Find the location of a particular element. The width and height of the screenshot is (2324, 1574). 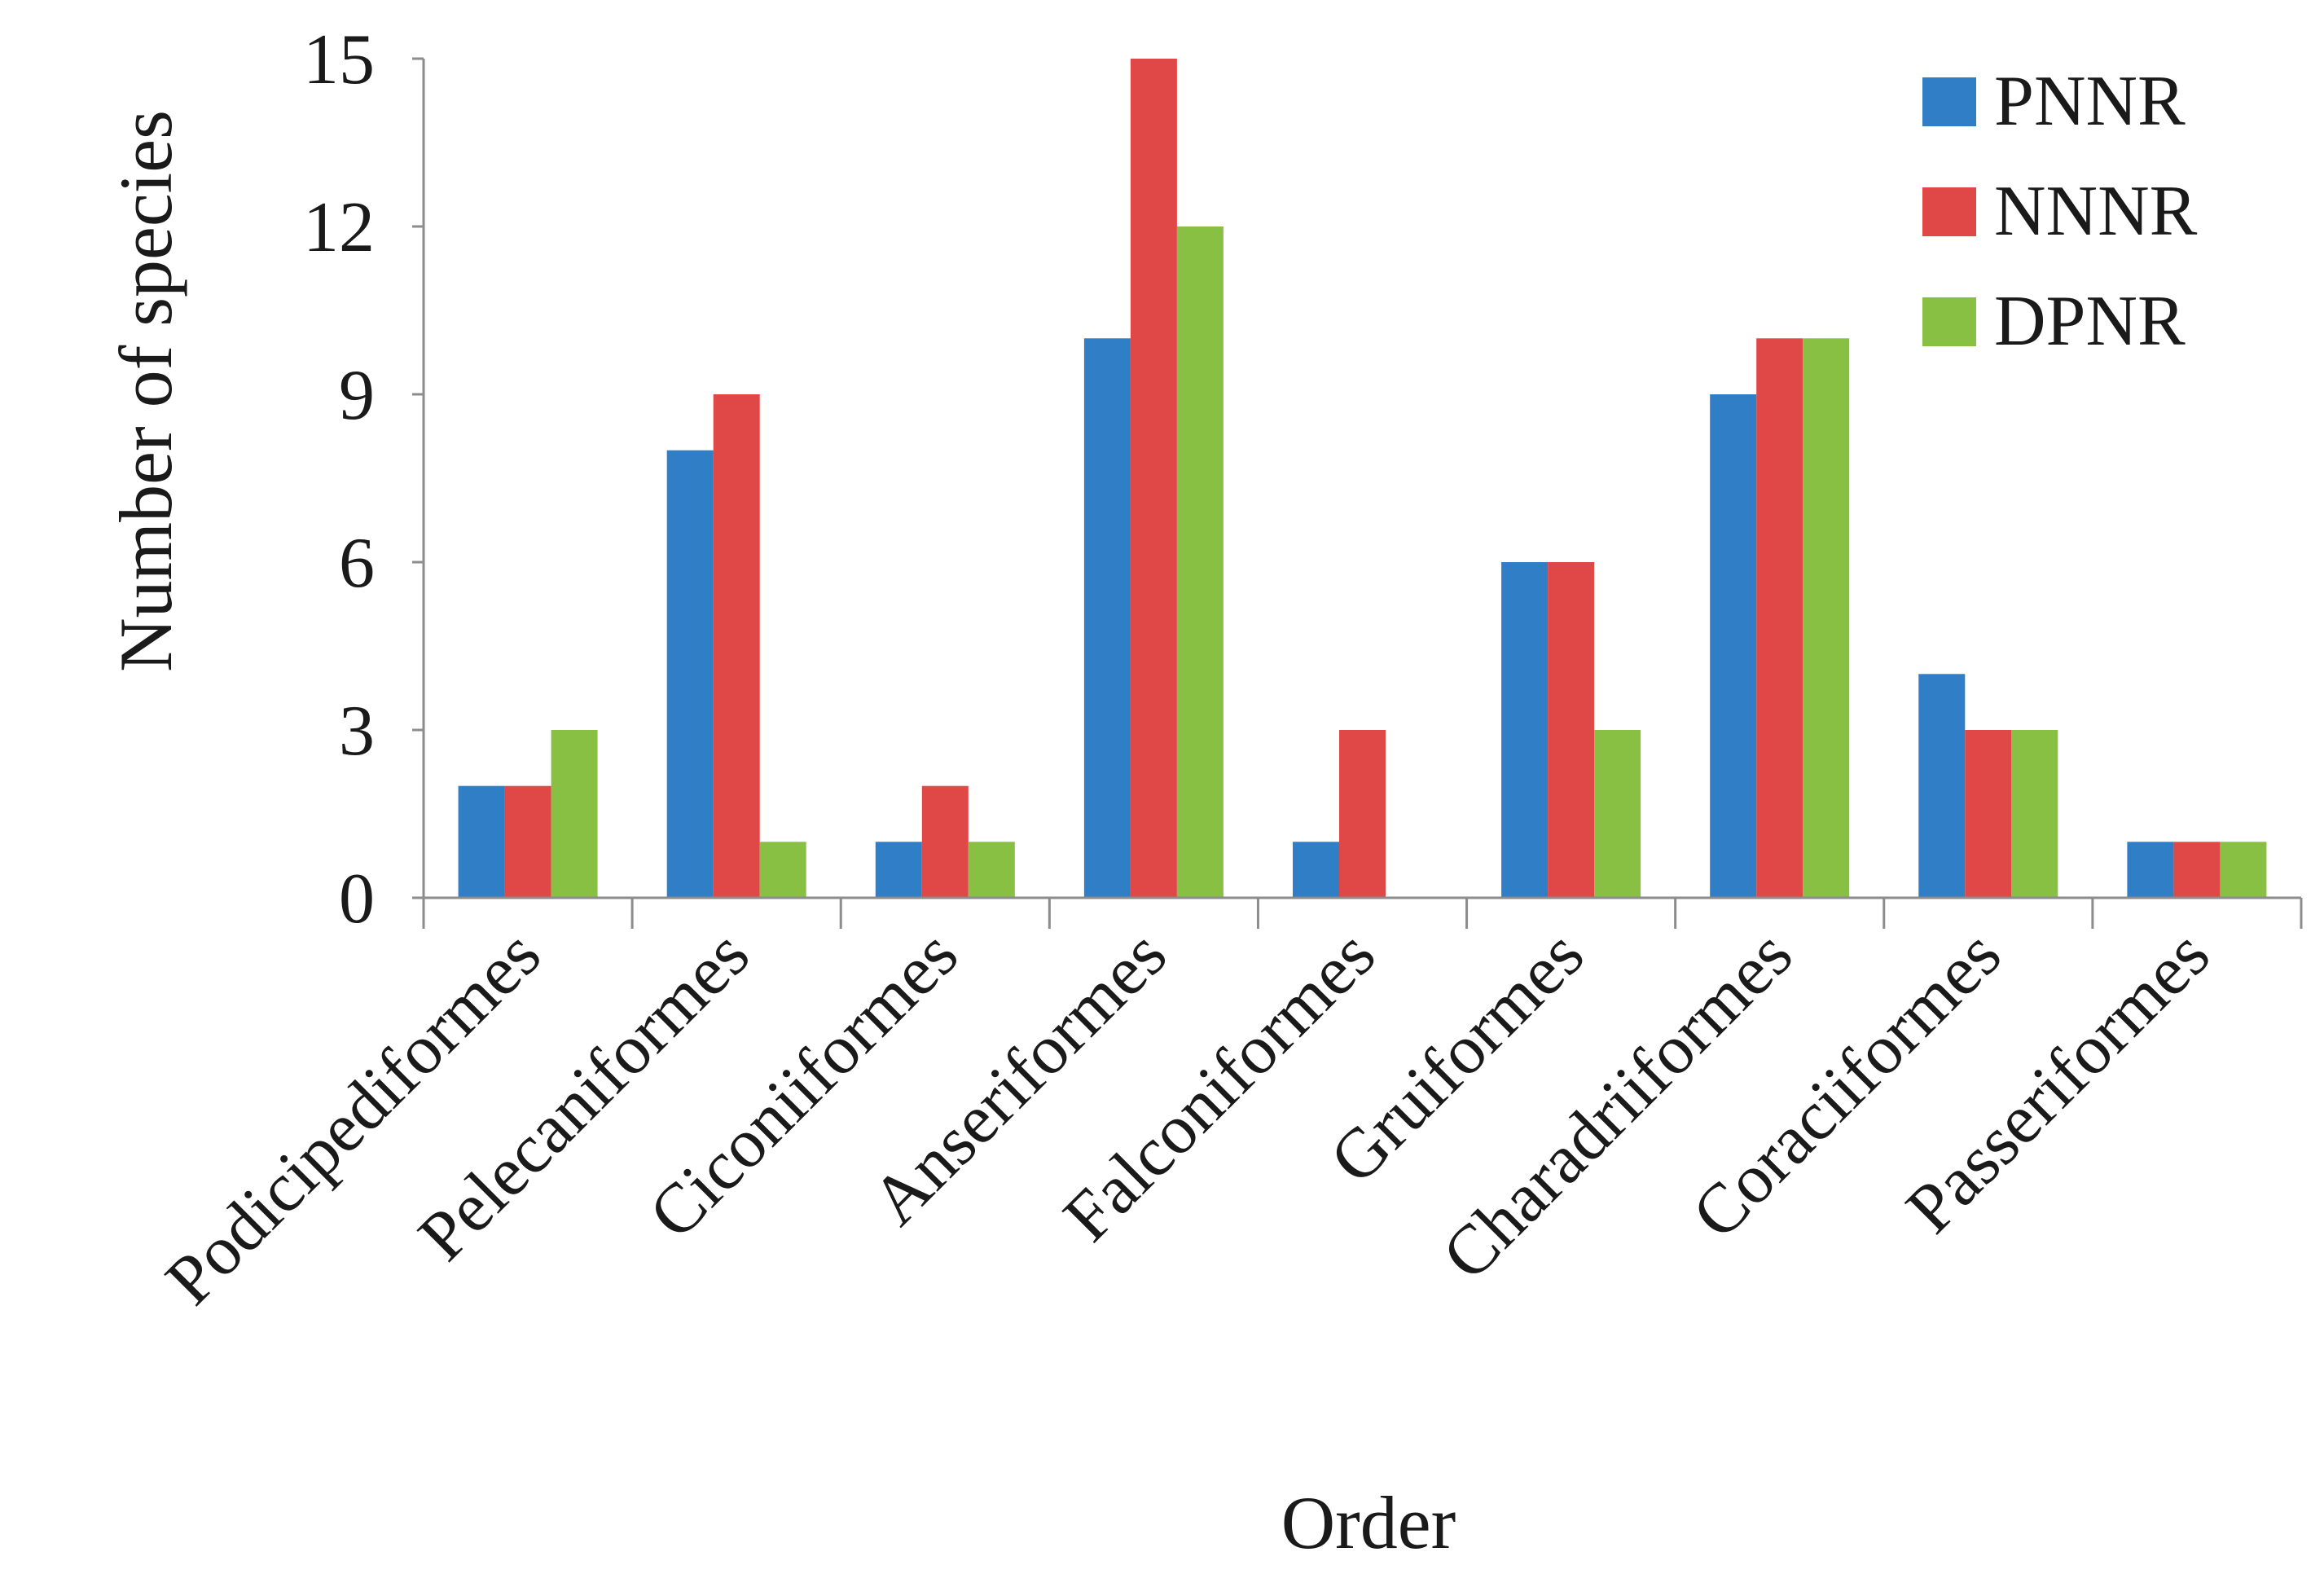

bar-nnnr-pelecaniformes is located at coordinates (736, 646).